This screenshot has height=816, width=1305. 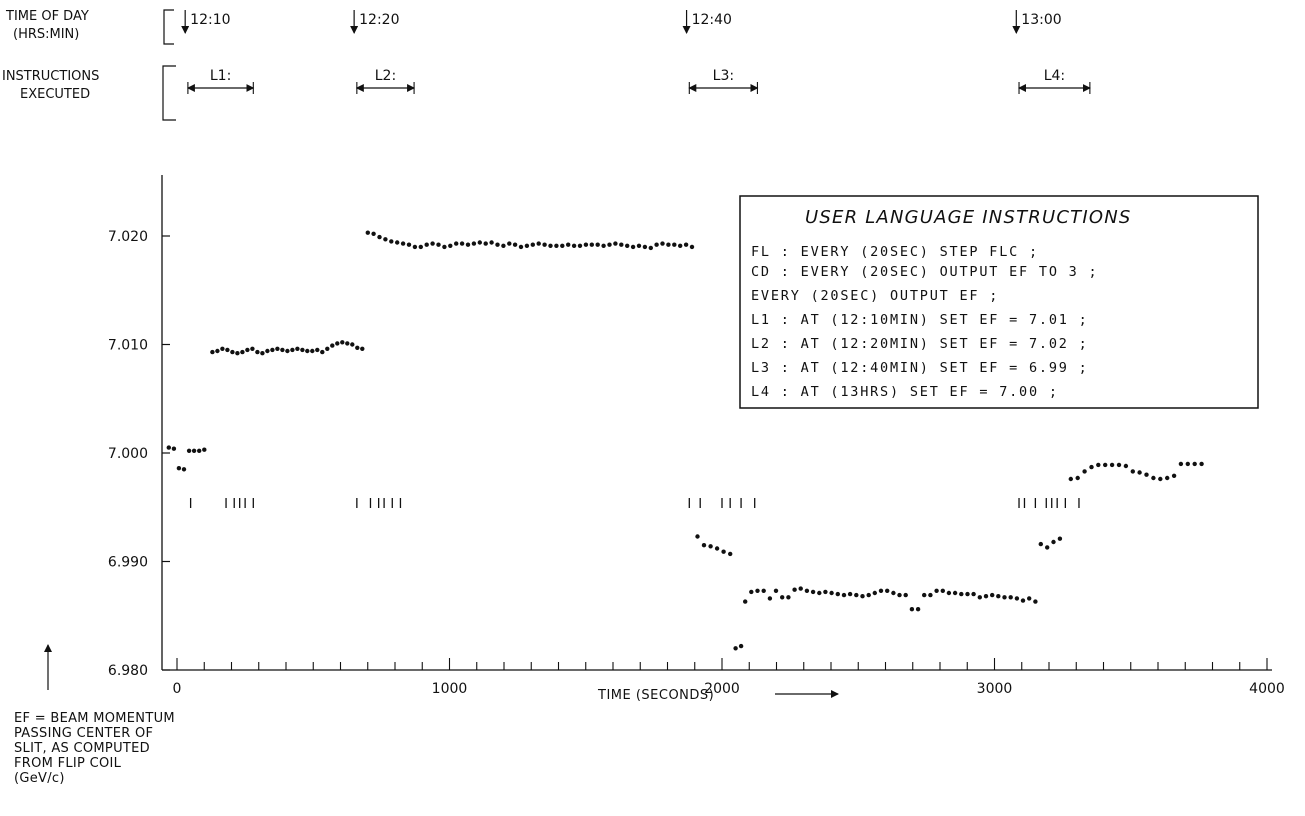 What do you see at coordinates (1267, 689) in the screenshot?
I see `x-tick-label: 4000` at bounding box center [1267, 689].